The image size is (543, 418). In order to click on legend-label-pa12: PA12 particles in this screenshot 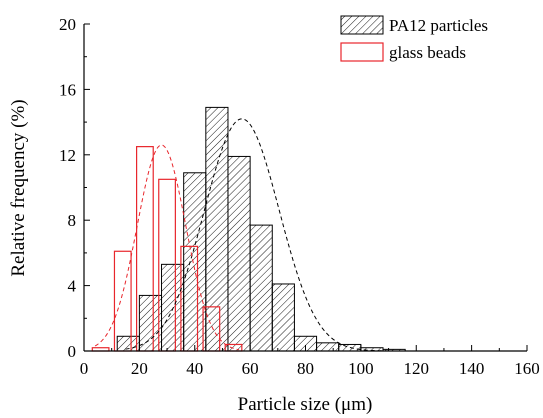, I will do `click(438, 25)`.